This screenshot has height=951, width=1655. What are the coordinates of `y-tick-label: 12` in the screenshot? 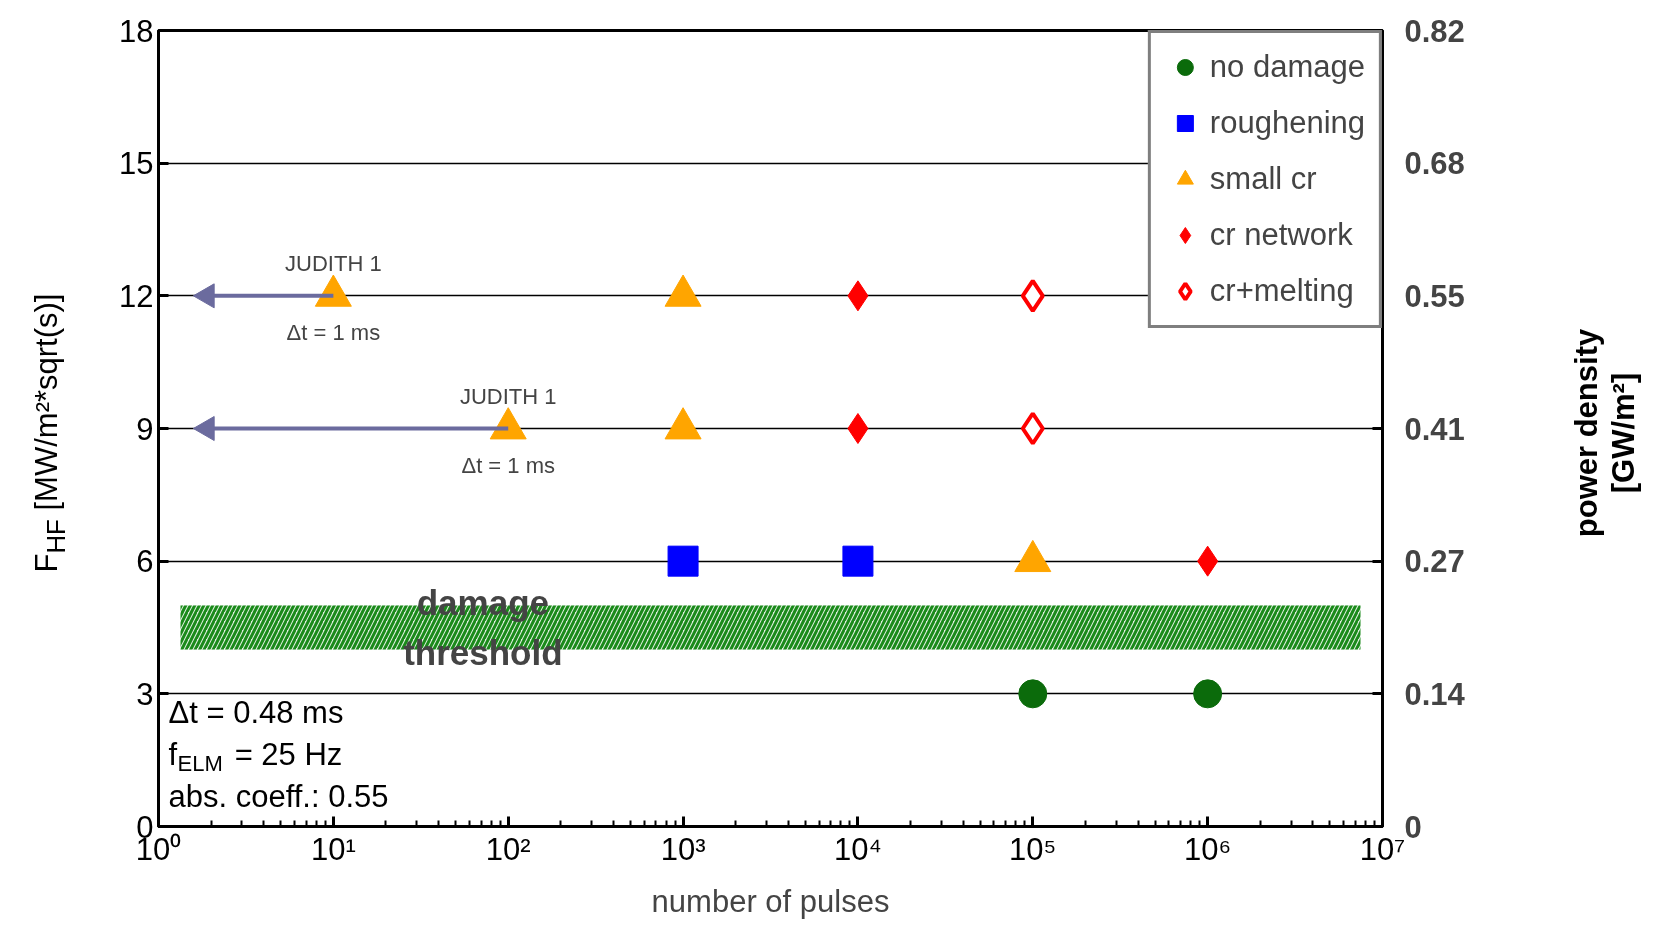 It's located at (136, 296).